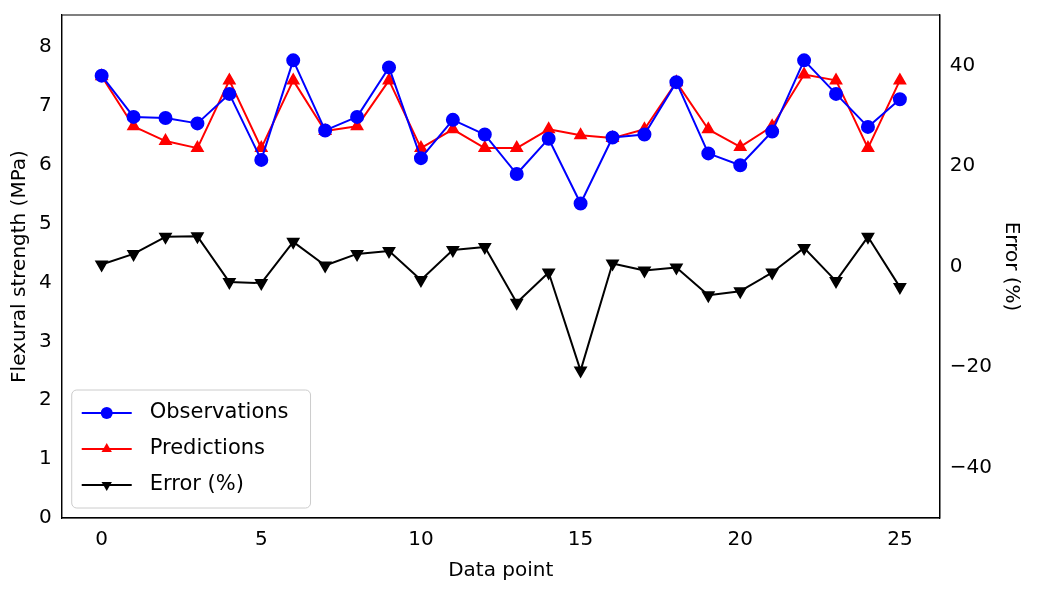 The height and width of the screenshot is (589, 1037). What do you see at coordinates (501, 569) in the screenshot?
I see `x-axis-title: Data point` at bounding box center [501, 569].